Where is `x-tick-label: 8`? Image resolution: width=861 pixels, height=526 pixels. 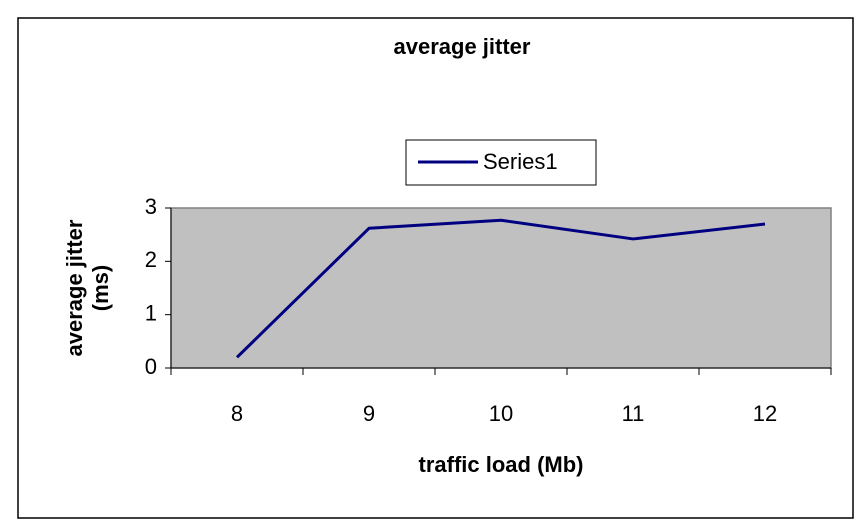 x-tick-label: 8 is located at coordinates (237, 413).